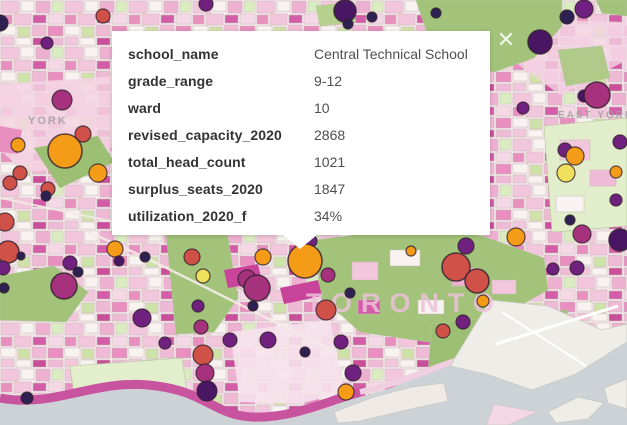 This screenshot has height=425, width=627. What do you see at coordinates (300, 242) in the screenshot?
I see `tooltip-pointer` at bounding box center [300, 242].